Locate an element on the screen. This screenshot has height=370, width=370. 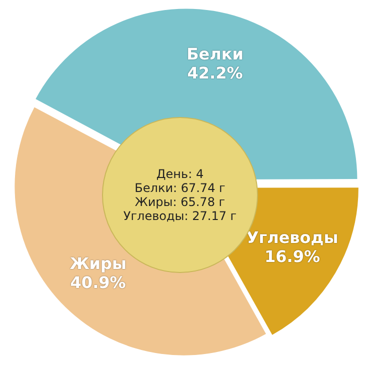
slice-label: Белки is located at coordinates (215, 54).